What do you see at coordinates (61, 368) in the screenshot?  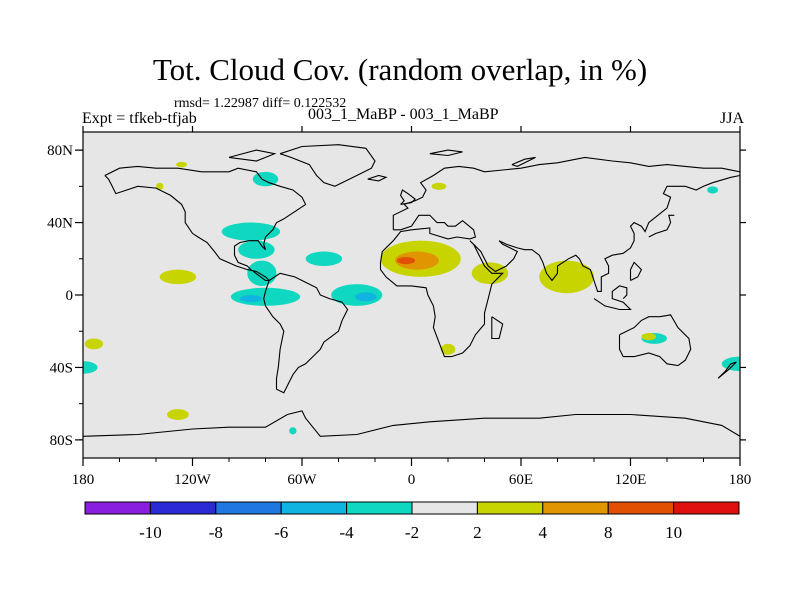 I see `y-tick-label: 40S` at bounding box center [61, 368].